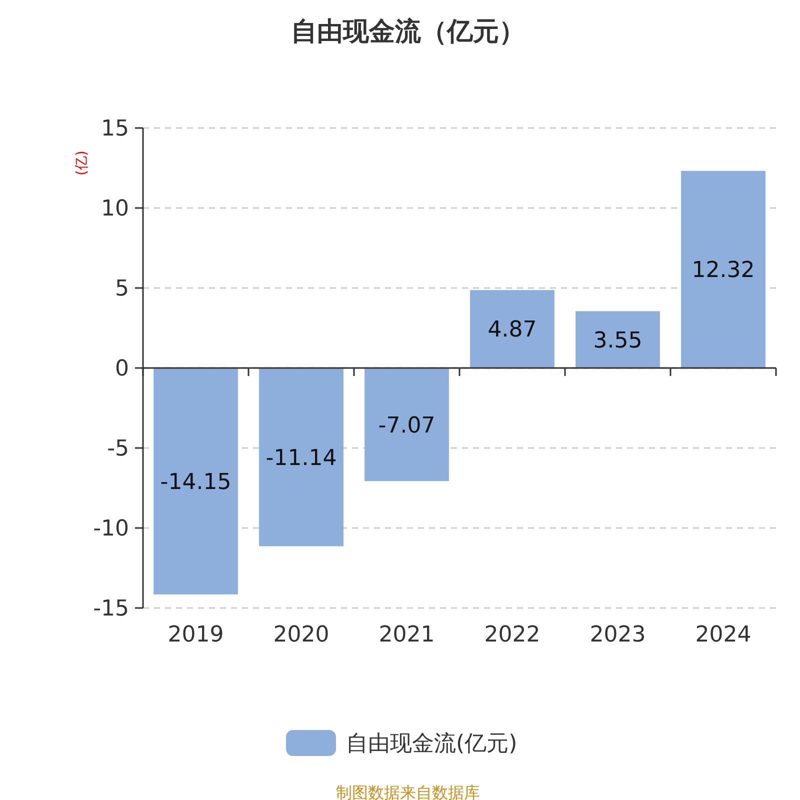  Describe the element at coordinates (111, 609) in the screenshot. I see `y-tick-label: -15` at that location.